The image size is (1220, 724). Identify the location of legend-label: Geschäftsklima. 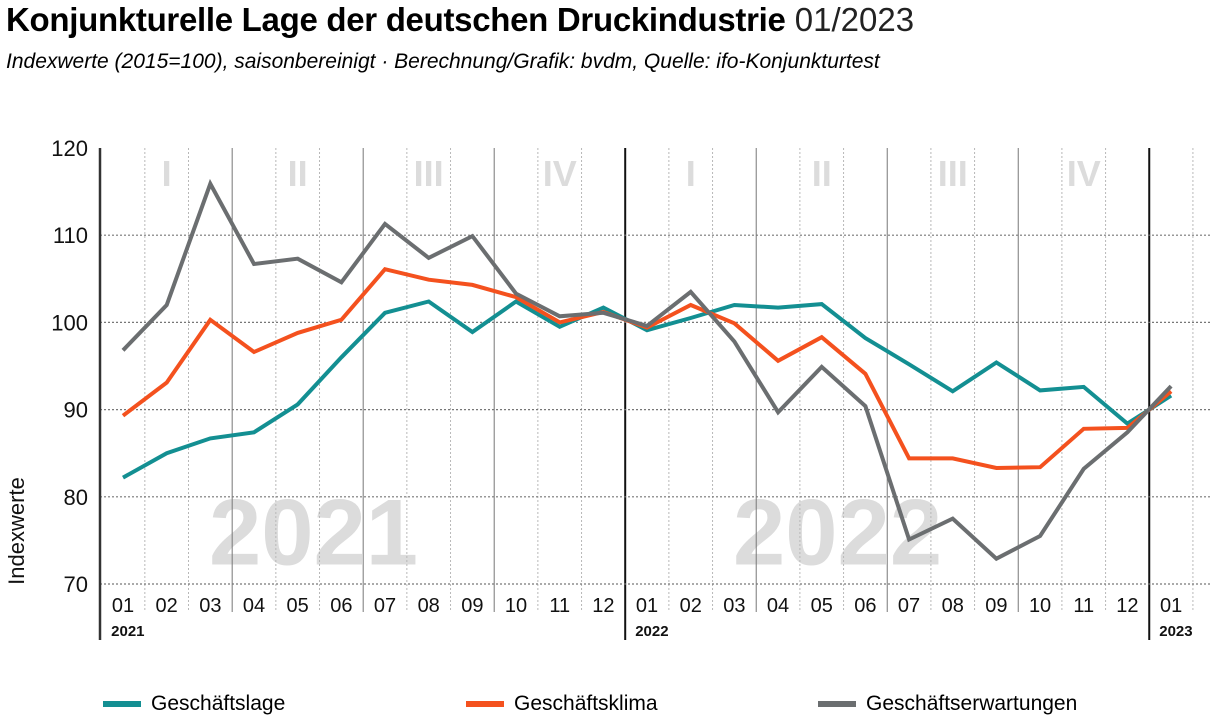
(586, 703).